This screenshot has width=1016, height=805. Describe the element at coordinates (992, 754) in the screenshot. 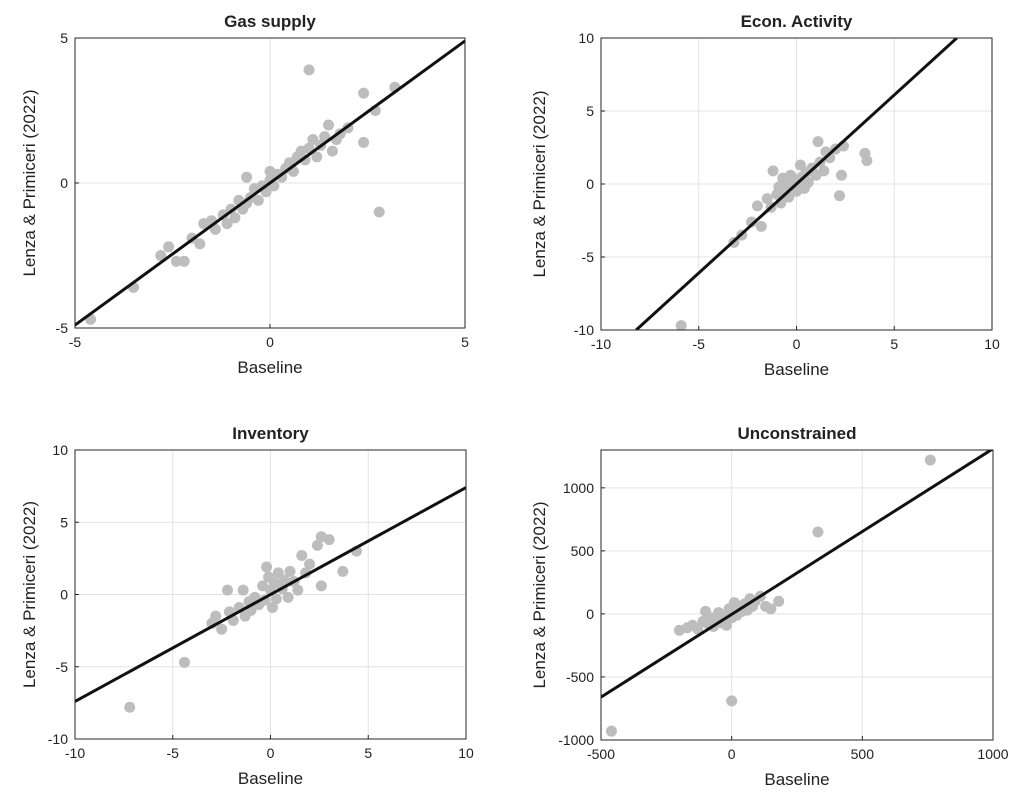

I see `x-tick-label: 1000` at that location.